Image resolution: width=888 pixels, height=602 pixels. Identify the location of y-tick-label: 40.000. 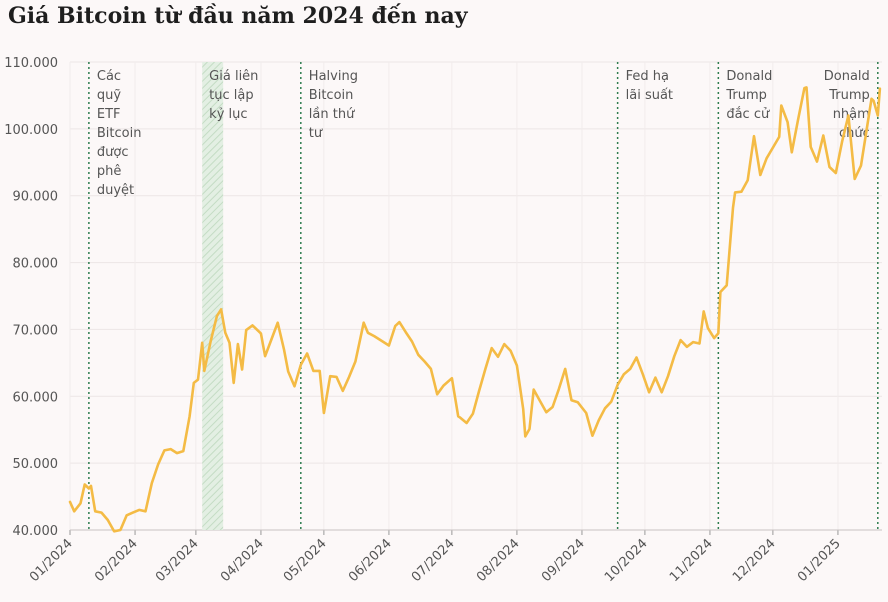
(36, 531).